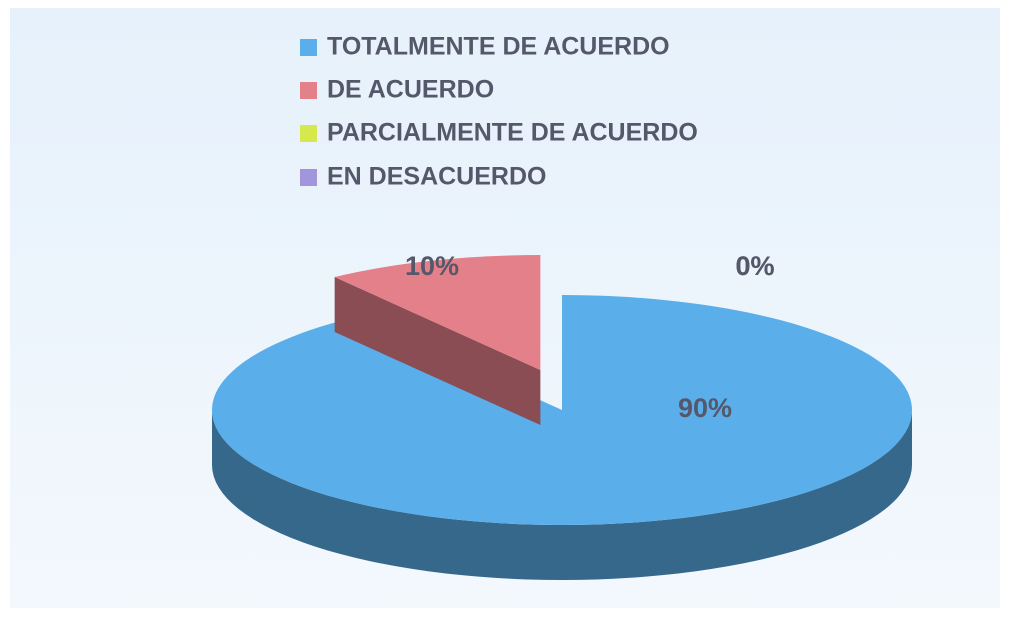 The image size is (1011, 619). I want to click on legend-label: EN DESACUERDO, so click(436, 177).